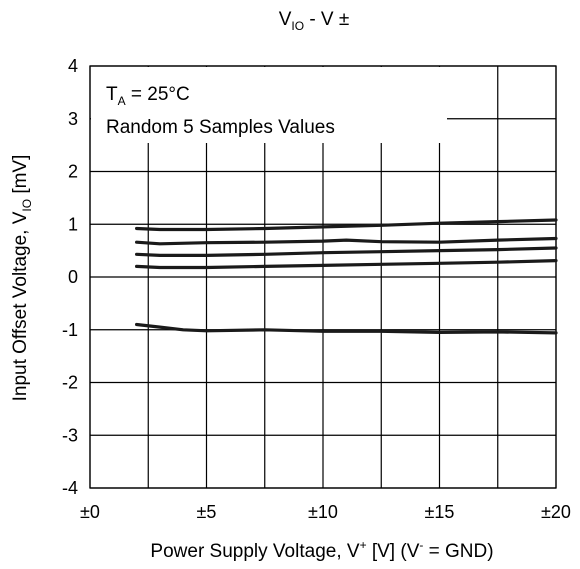 The height and width of the screenshot is (569, 580). Describe the element at coordinates (314, 21) in the screenshot. I see `chart-title: VIO - V ±` at that location.